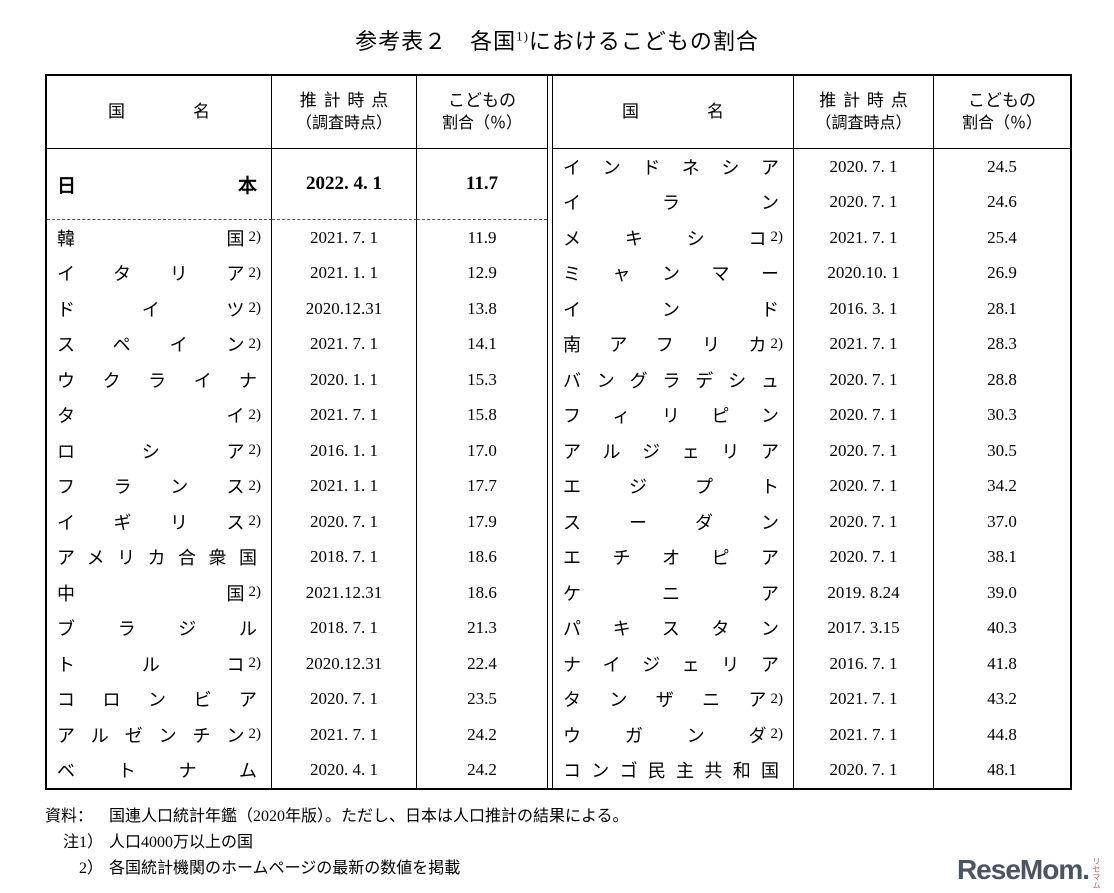 This screenshot has height=893, width=1114. Describe the element at coordinates (673, 735) in the screenshot. I see `country-cell: ウガンダ 2)` at that location.